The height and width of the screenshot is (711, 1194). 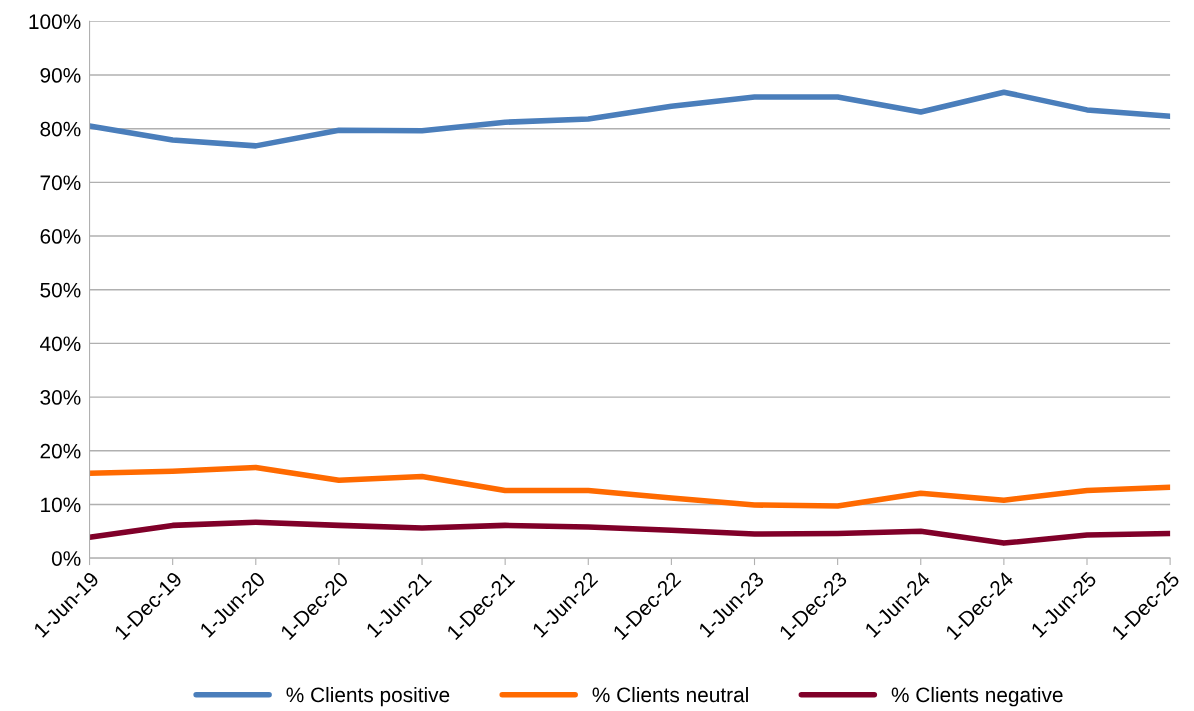 I want to click on y-tick-label: 50%, so click(x=60, y=290).